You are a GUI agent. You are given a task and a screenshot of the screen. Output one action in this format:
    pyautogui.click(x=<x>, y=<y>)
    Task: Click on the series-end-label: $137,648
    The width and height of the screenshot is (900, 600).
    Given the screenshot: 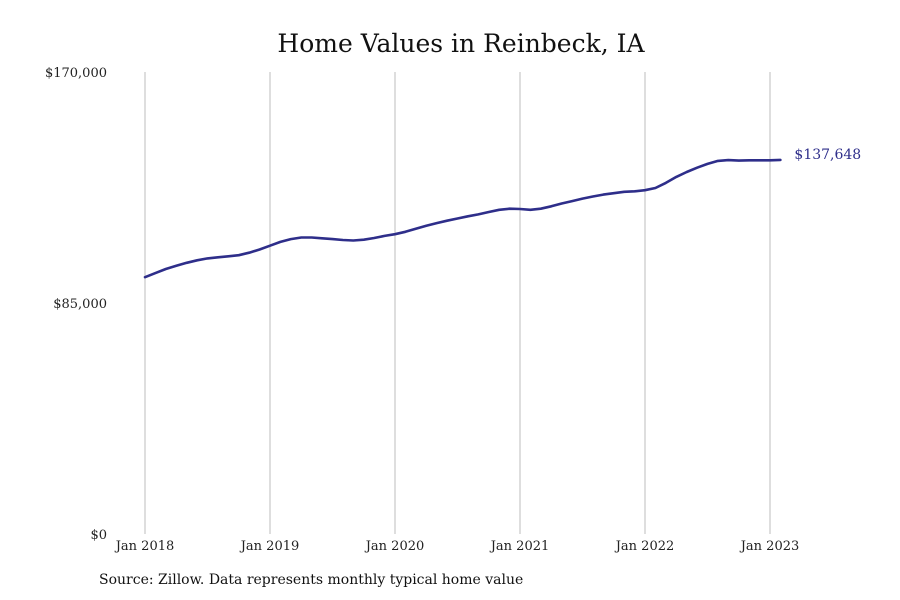 What is the action you would take?
    pyautogui.click(x=827, y=155)
    